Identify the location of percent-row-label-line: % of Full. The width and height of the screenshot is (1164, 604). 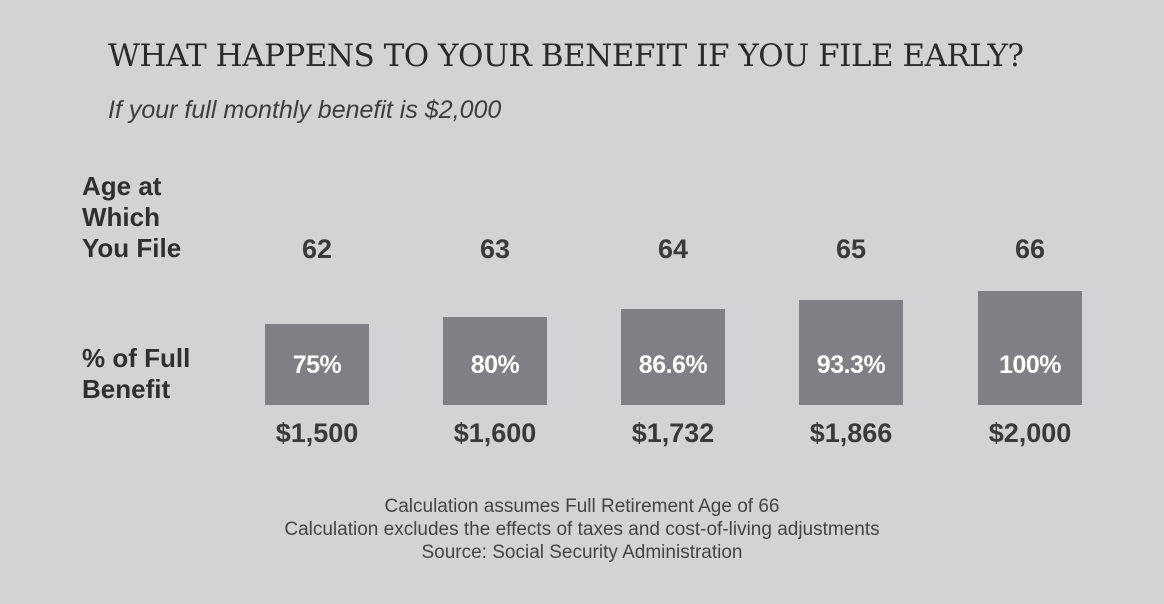
(136, 358).